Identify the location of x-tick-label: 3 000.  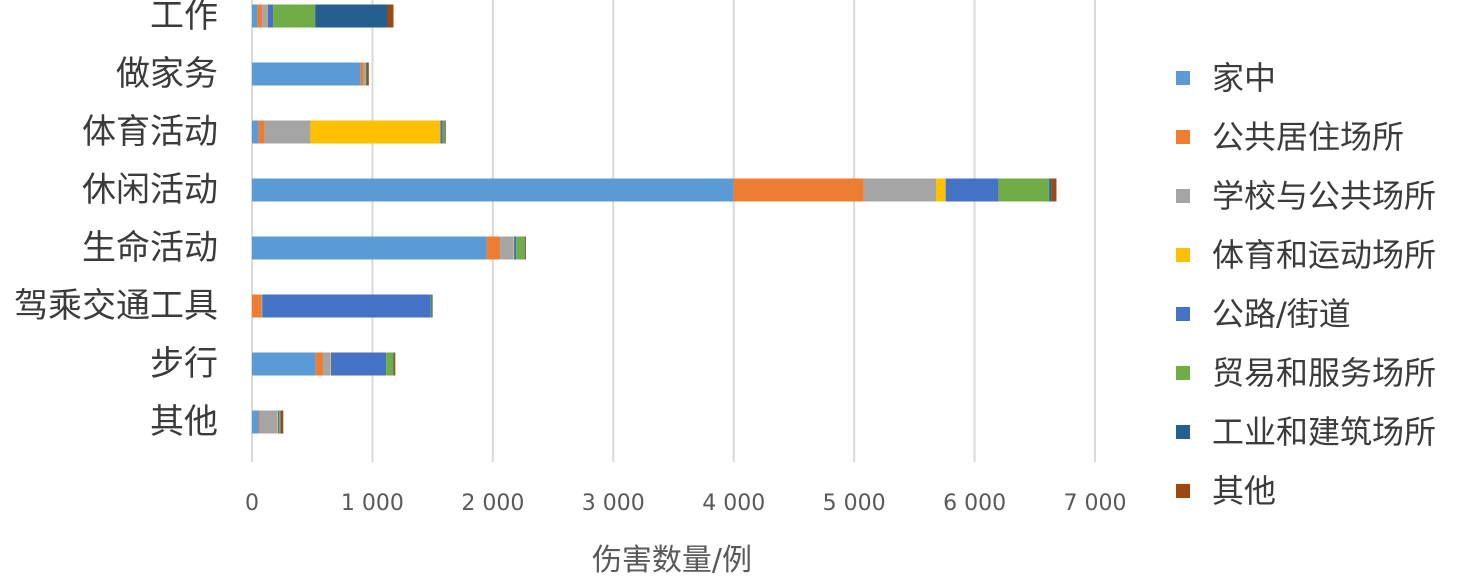
(613, 503).